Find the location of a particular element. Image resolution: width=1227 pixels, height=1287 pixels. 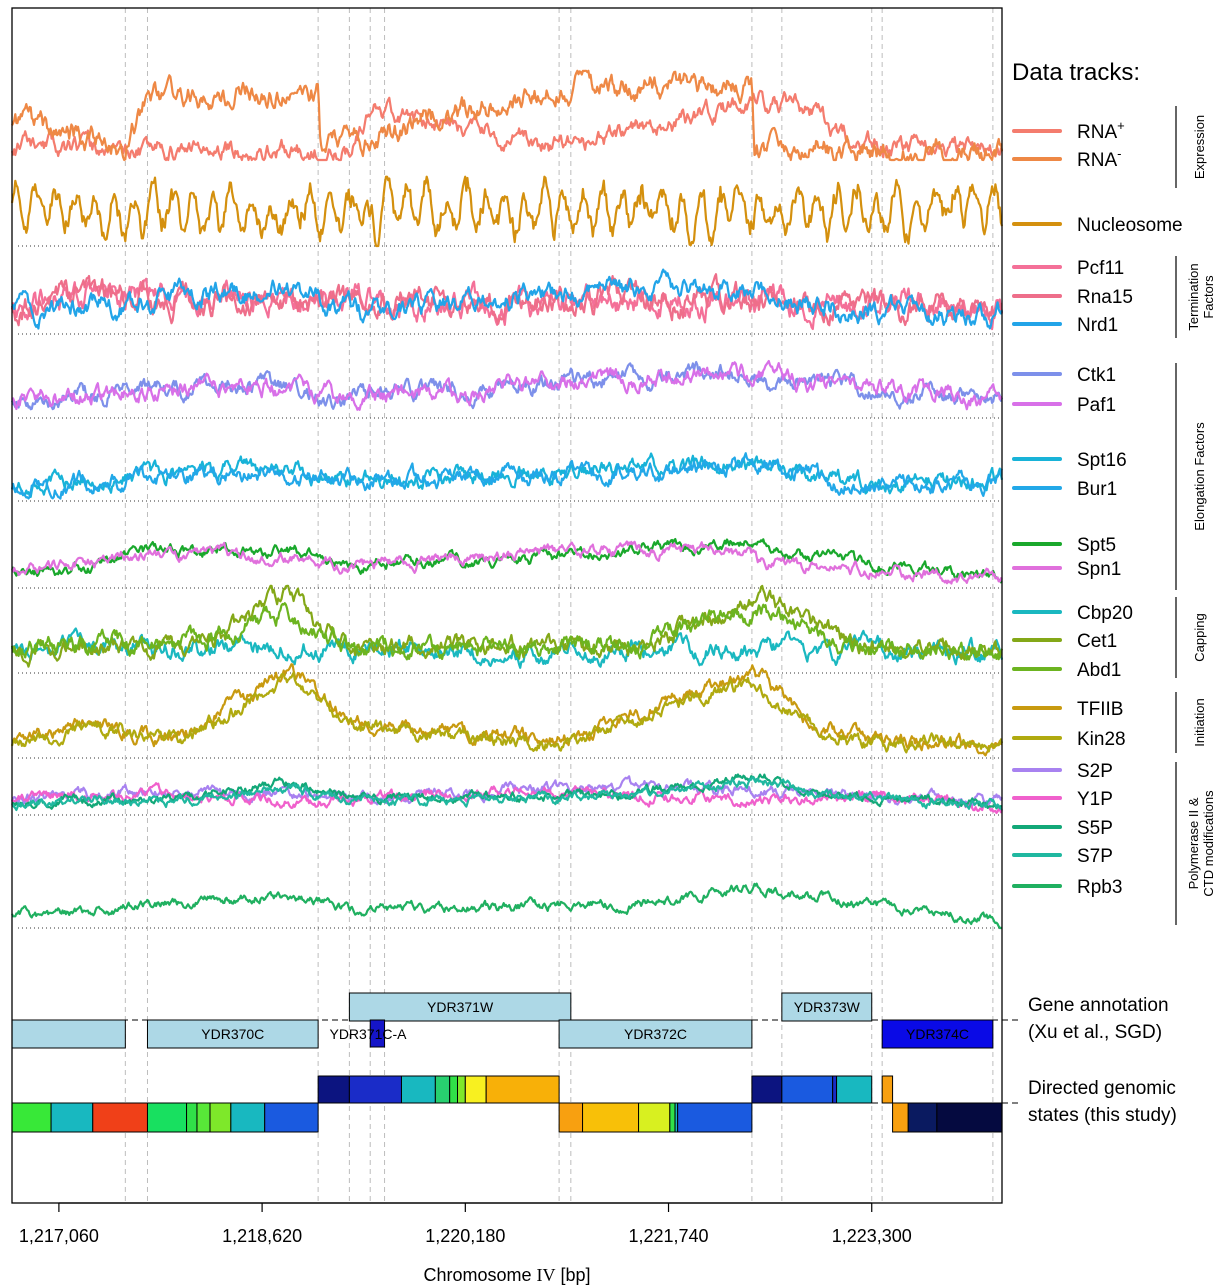

legend-label: RNA- is located at coordinates (1099, 158).